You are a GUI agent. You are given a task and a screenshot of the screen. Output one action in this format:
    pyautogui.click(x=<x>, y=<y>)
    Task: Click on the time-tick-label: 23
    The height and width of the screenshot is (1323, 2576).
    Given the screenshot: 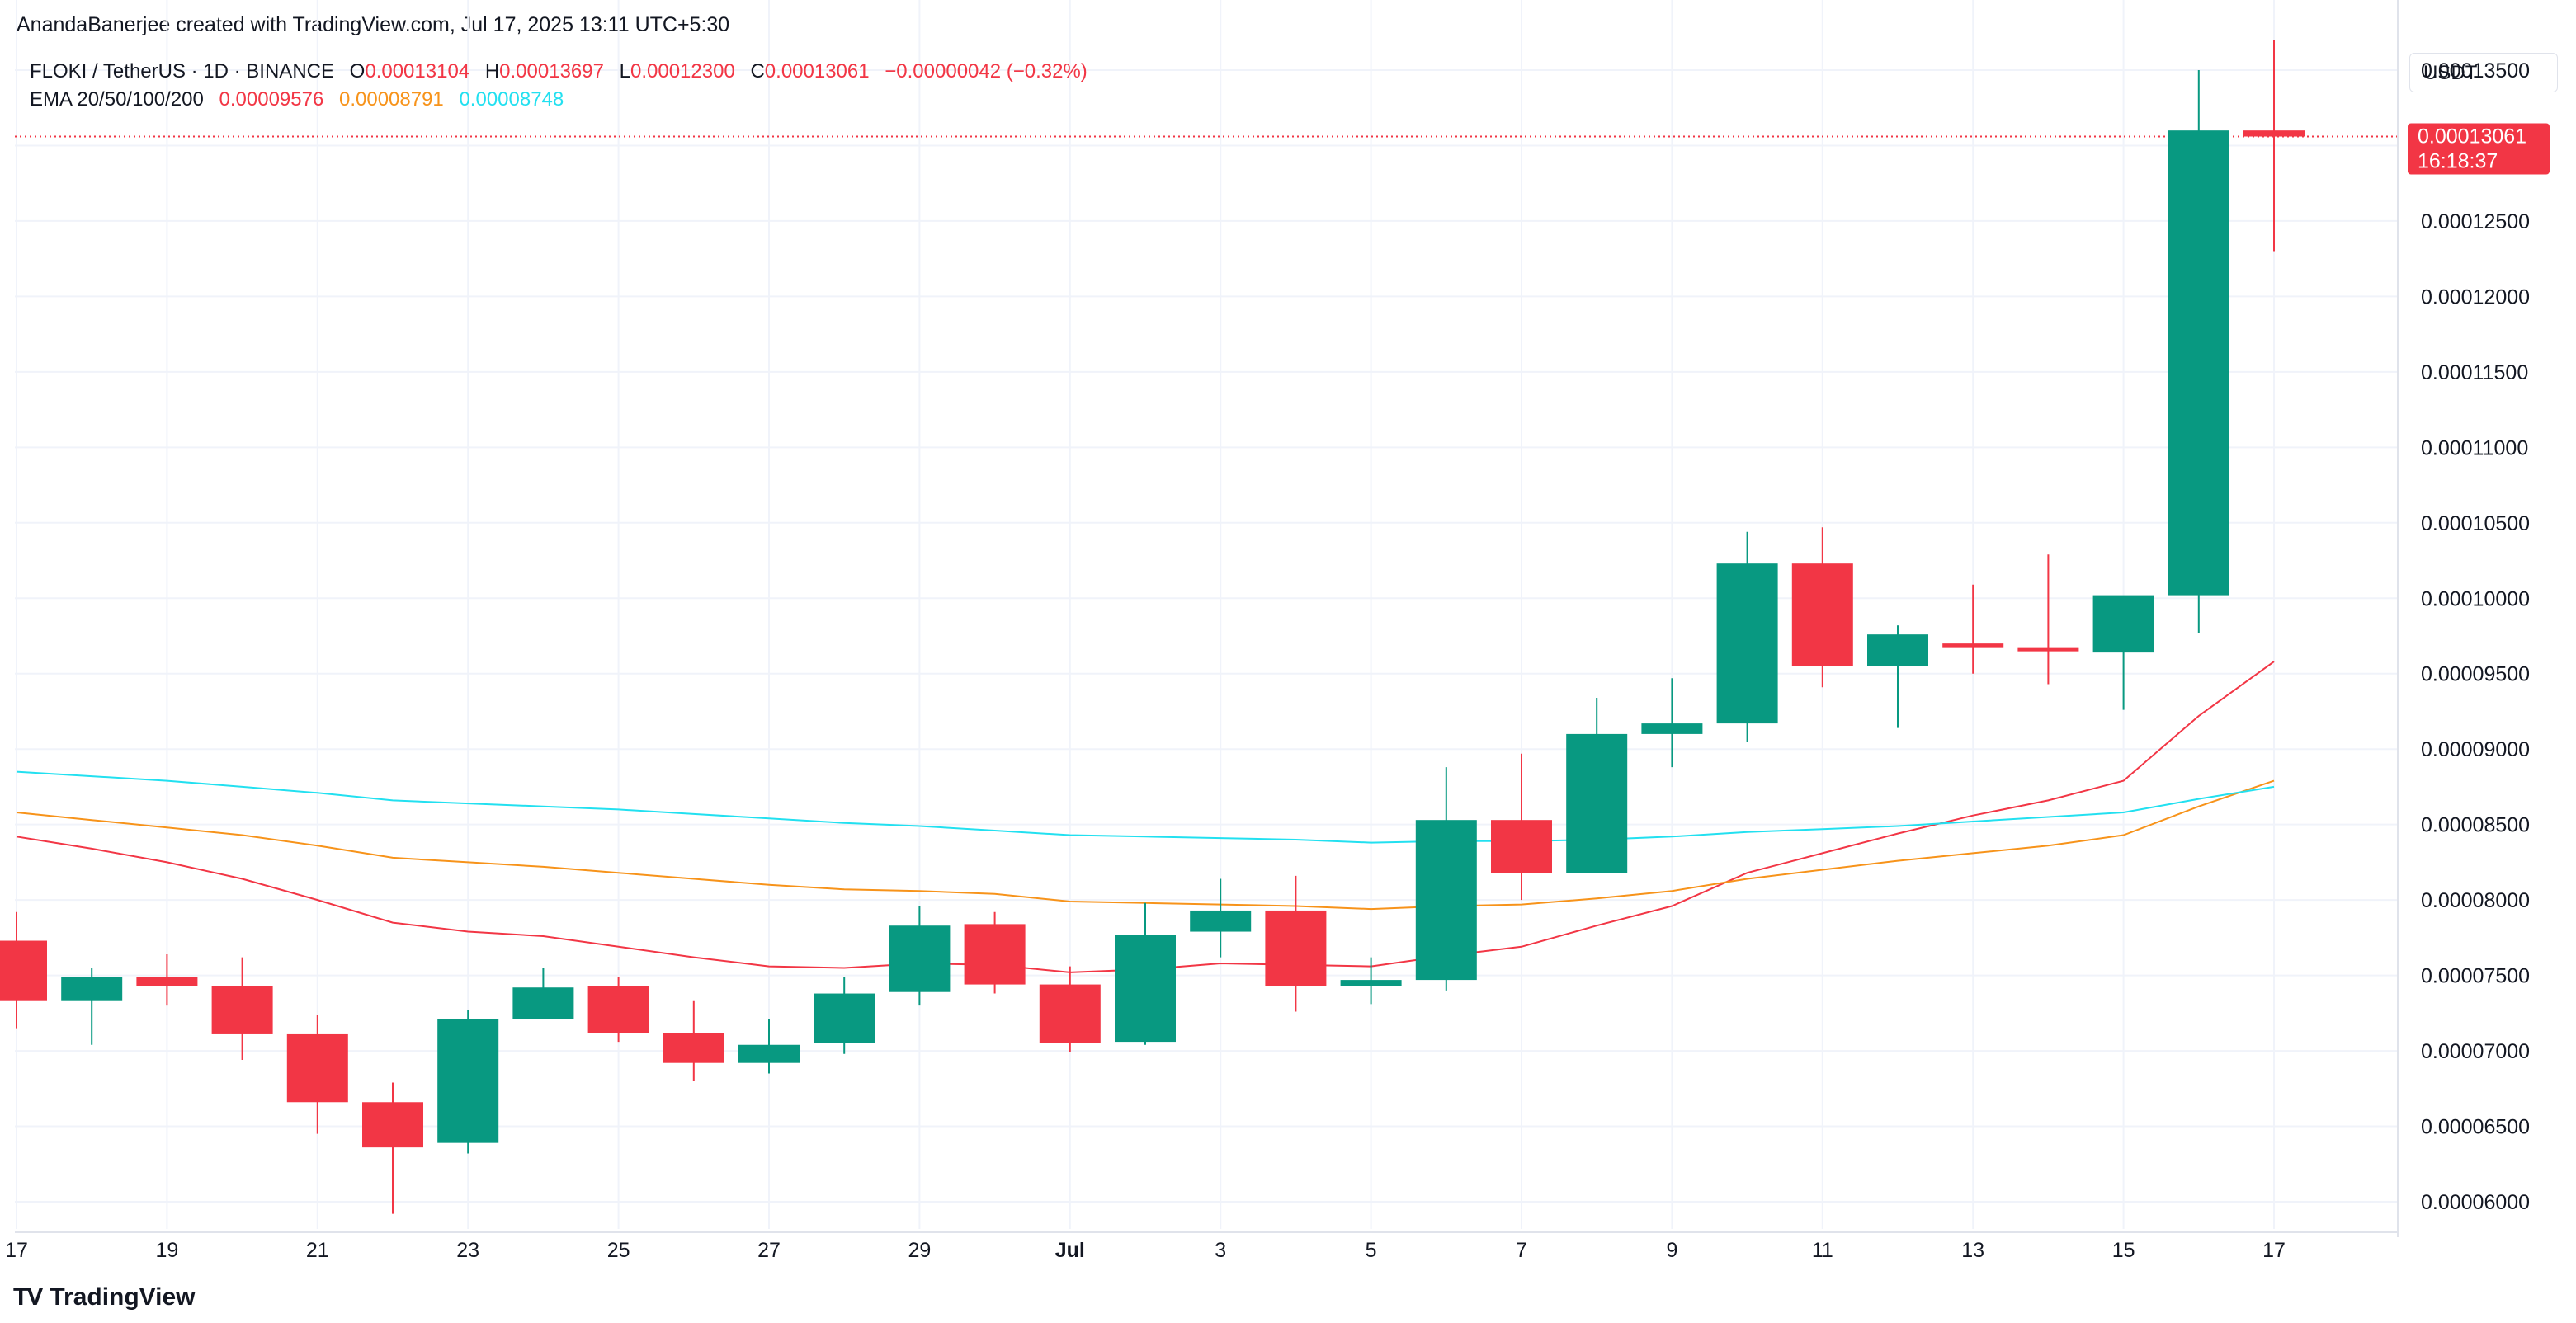 What is the action you would take?
    pyautogui.click(x=468, y=1250)
    